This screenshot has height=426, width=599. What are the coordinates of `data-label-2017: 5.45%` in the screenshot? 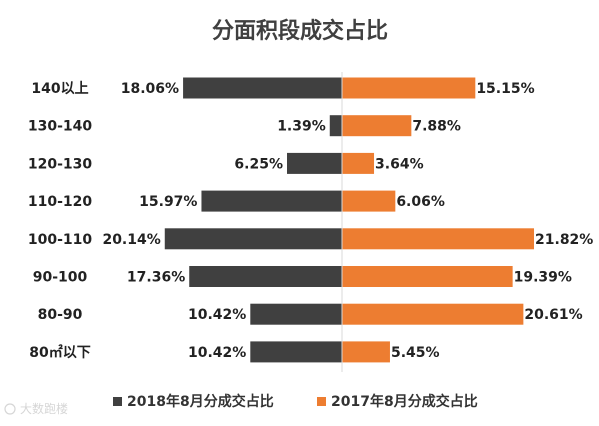 It's located at (415, 353).